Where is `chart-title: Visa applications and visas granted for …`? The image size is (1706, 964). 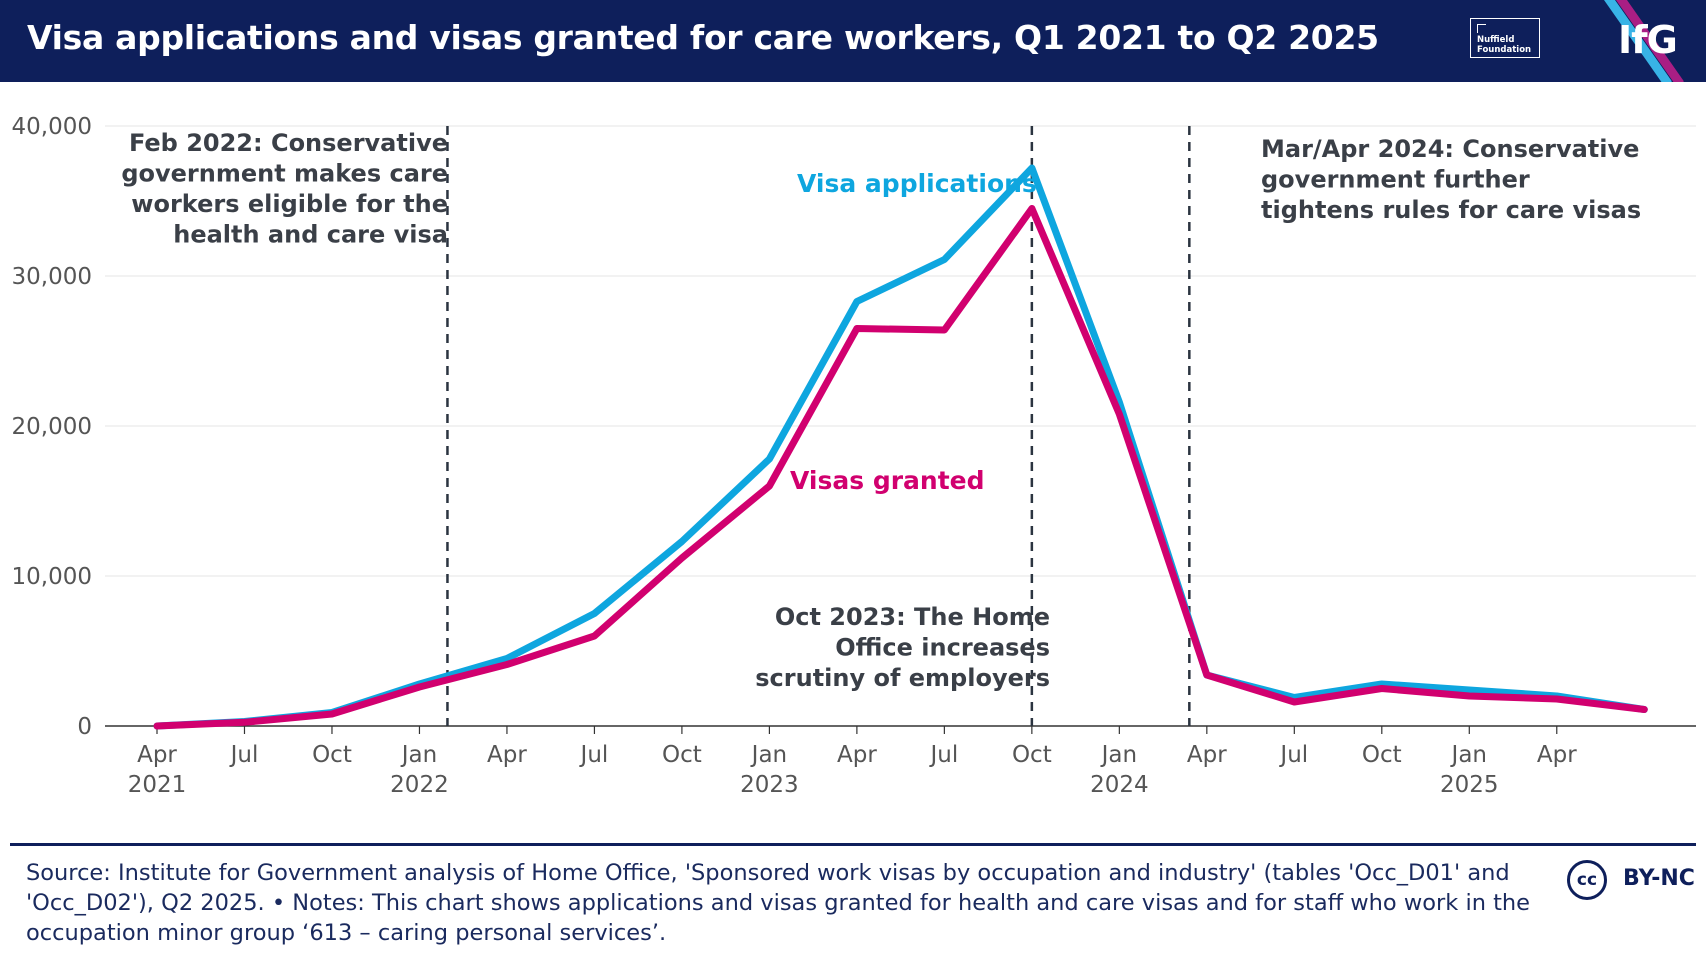
chart-title: Visa applications and visas granted for … is located at coordinates (703, 37).